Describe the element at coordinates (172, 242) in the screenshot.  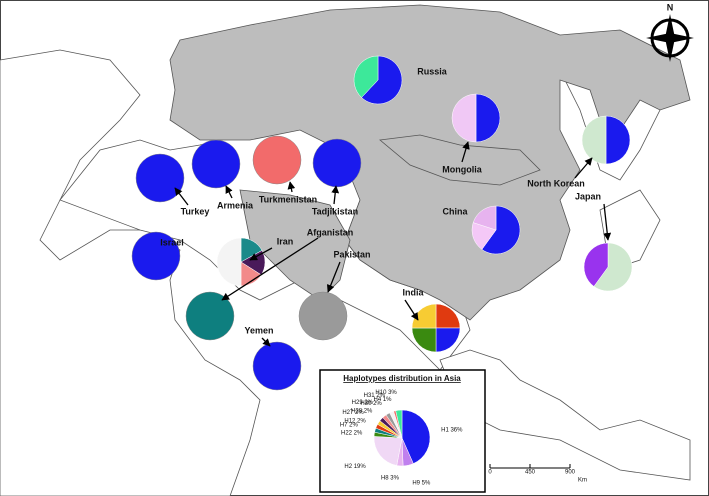
I see `country-label: Israel` at that location.